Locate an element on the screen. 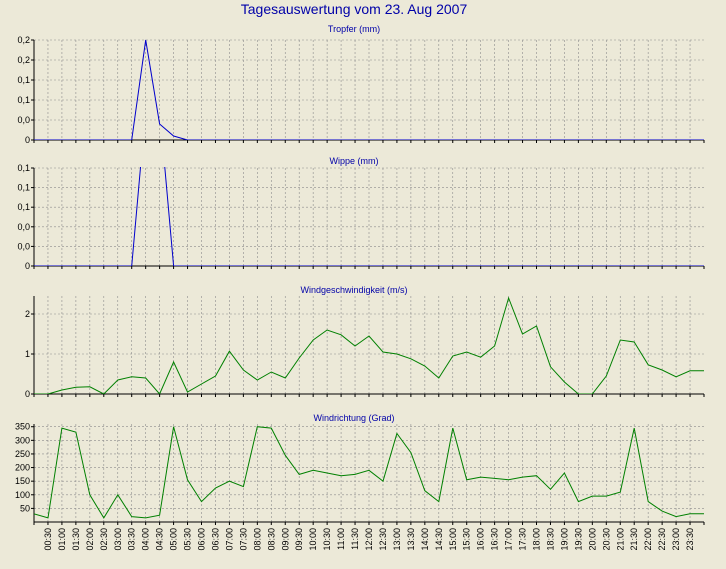  y-tick-label: 2 is located at coordinates (27, 314).